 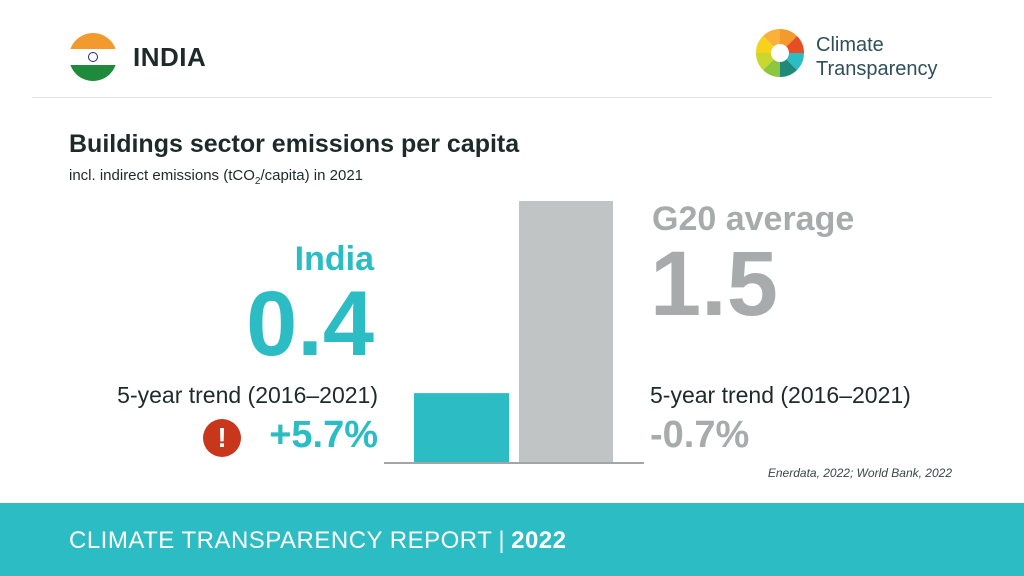 I want to click on bar-india, so click(x=461, y=428).